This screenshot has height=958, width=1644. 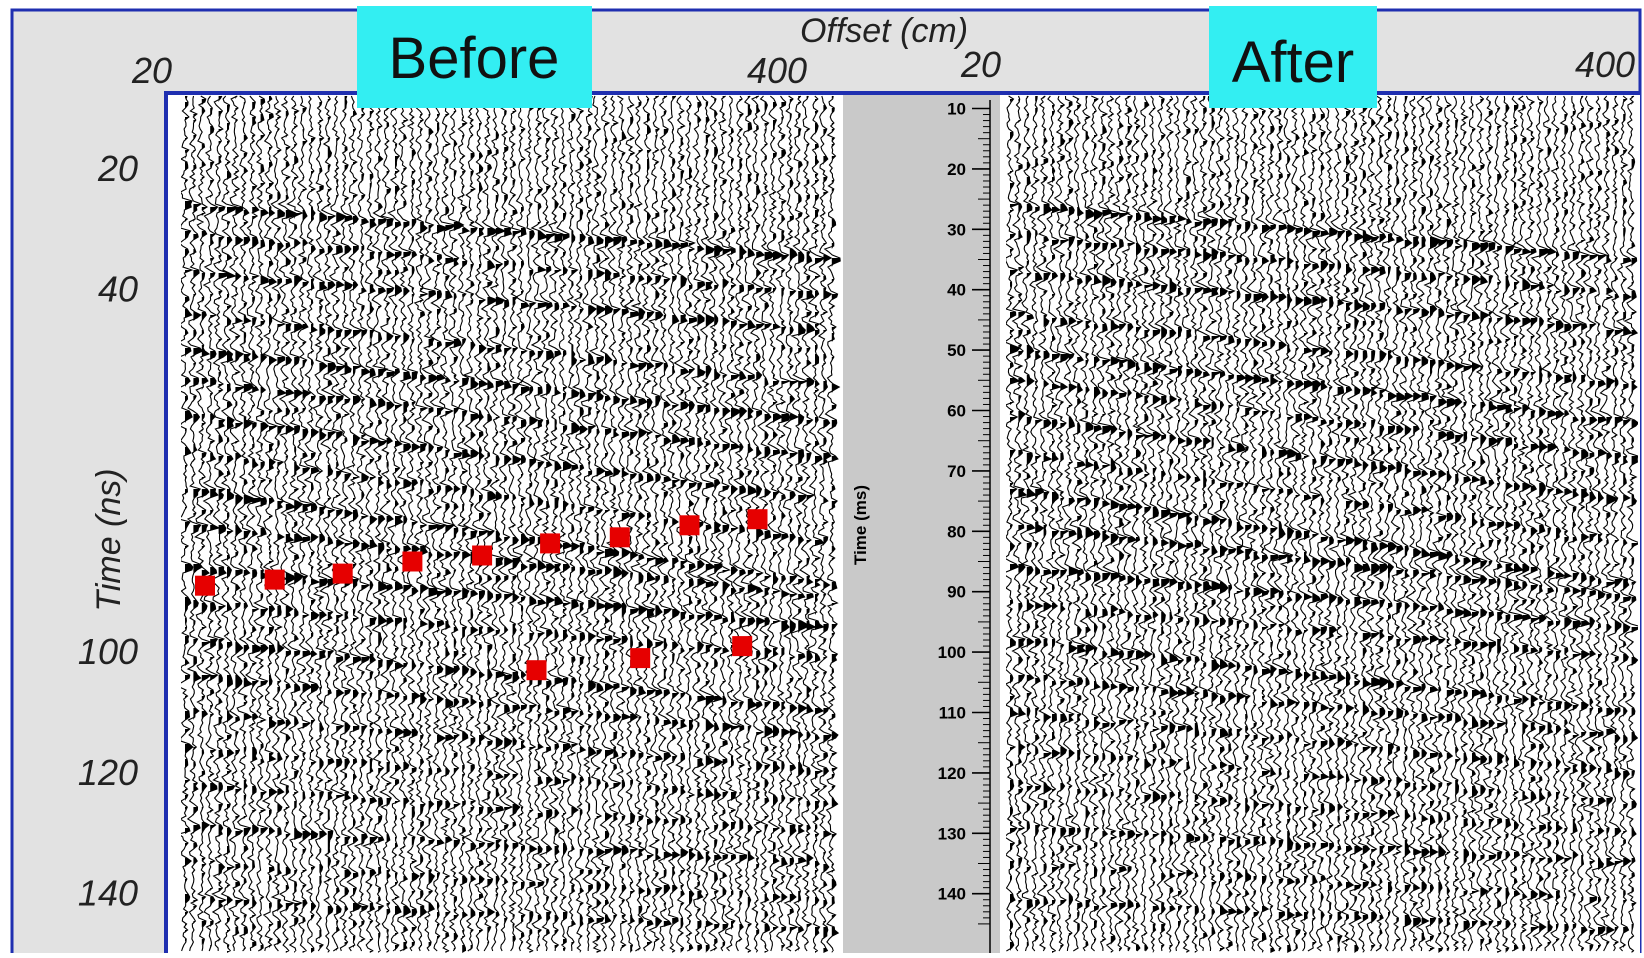 What do you see at coordinates (108, 651) in the screenshot?
I see `before-y-tick-label: 100` at bounding box center [108, 651].